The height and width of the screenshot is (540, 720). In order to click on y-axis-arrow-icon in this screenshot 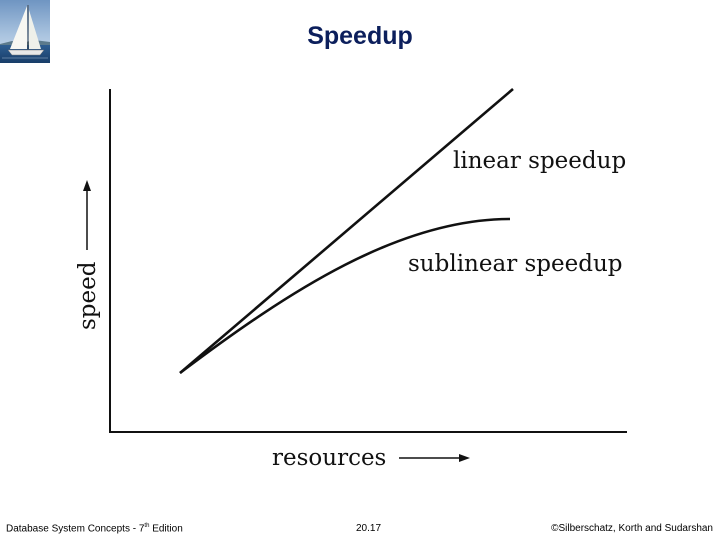, I will do `click(87, 185)`.